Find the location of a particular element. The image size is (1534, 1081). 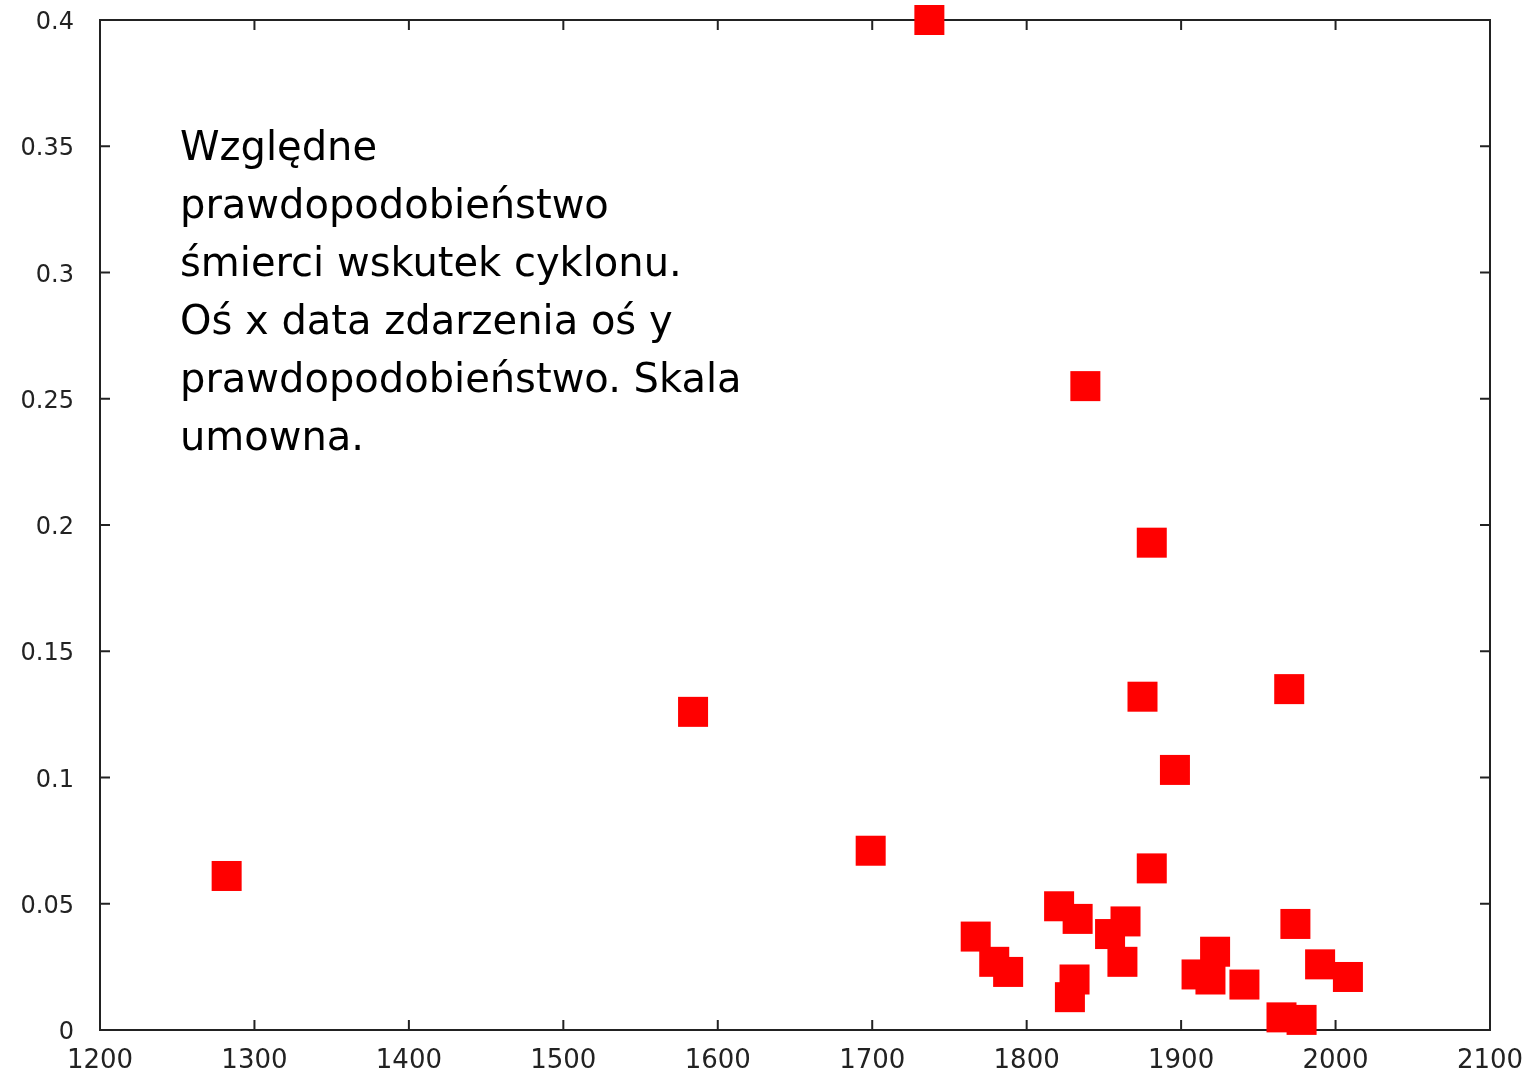

y-tick-label: 0.15 is located at coordinates (47, 652).